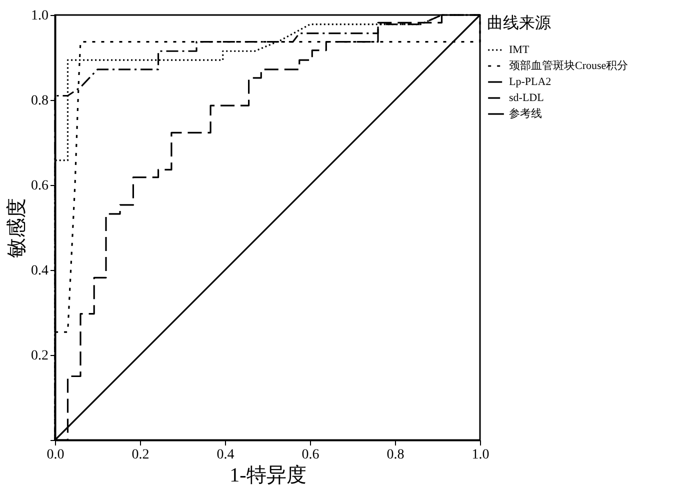 This screenshot has width=675, height=498. What do you see at coordinates (568, 65) in the screenshot?
I see `legend-label: 颈部血管斑块Crouse积分` at bounding box center [568, 65].